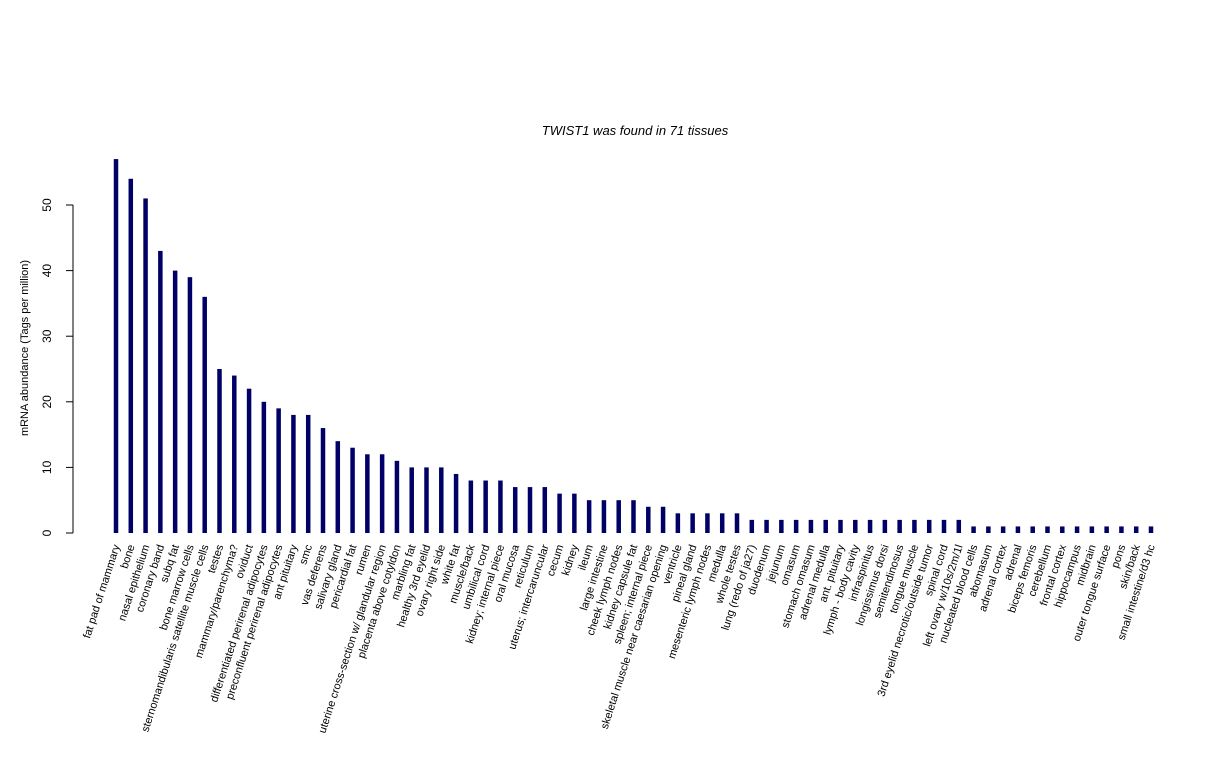  Describe the element at coordinates (25, 348) in the screenshot. I see `y-axis-label: mRNA abundance (Tags per million)` at that location.